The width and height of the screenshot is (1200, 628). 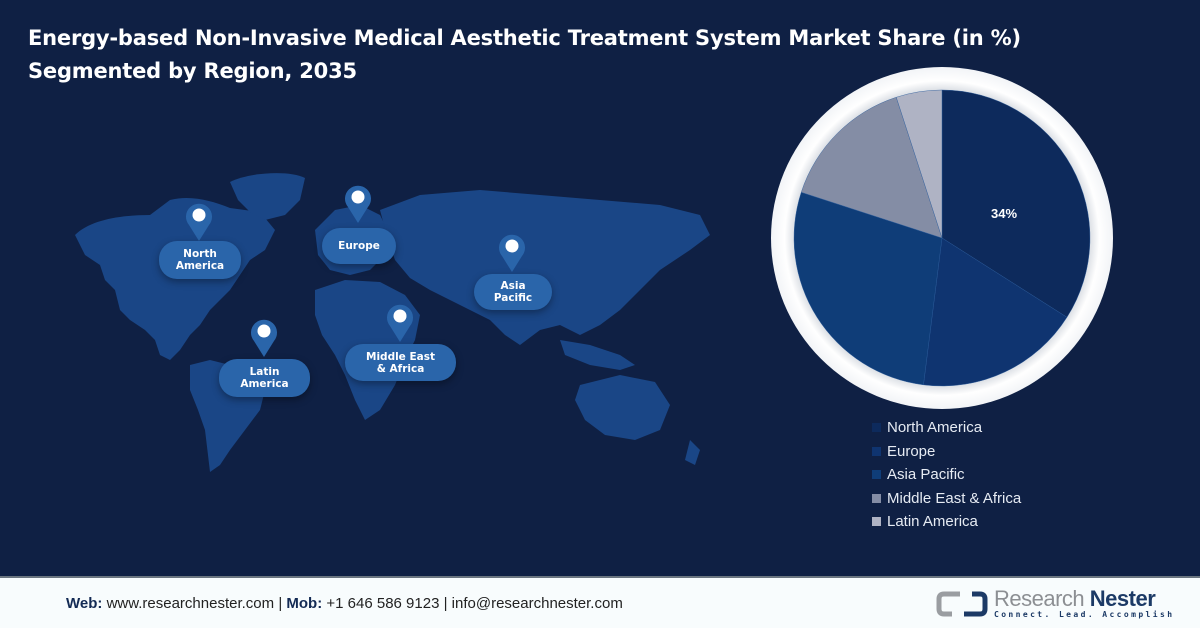 What do you see at coordinates (304, 603) in the screenshot?
I see `mobile-label: Mob:` at bounding box center [304, 603].